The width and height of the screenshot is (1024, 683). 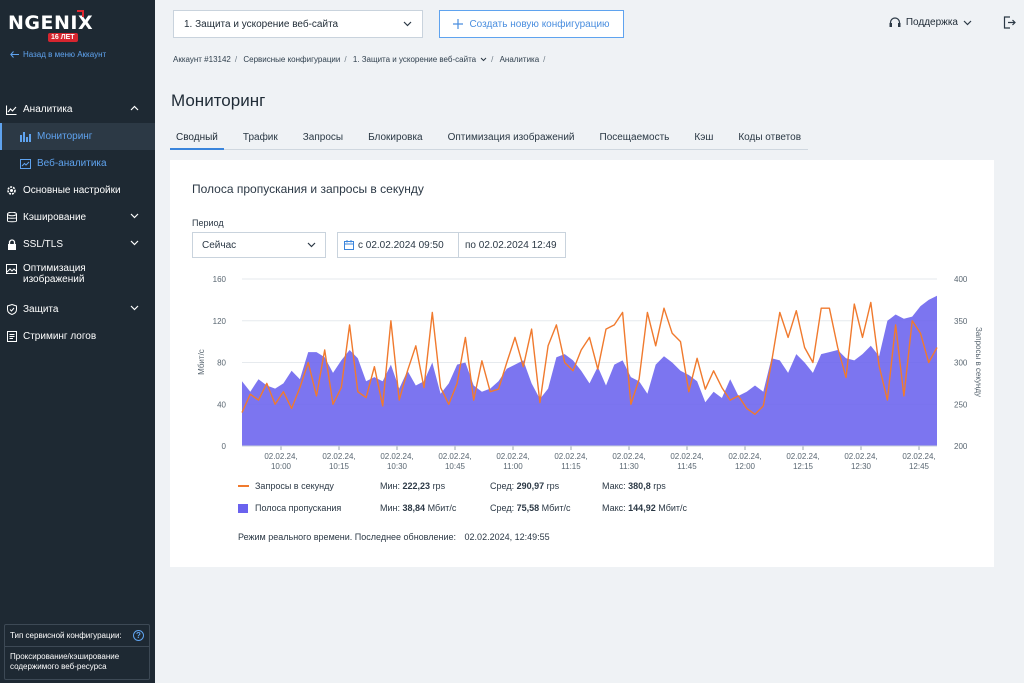 I want to click on sidebar-item-label: Стриминг логов, so click(x=60, y=336).